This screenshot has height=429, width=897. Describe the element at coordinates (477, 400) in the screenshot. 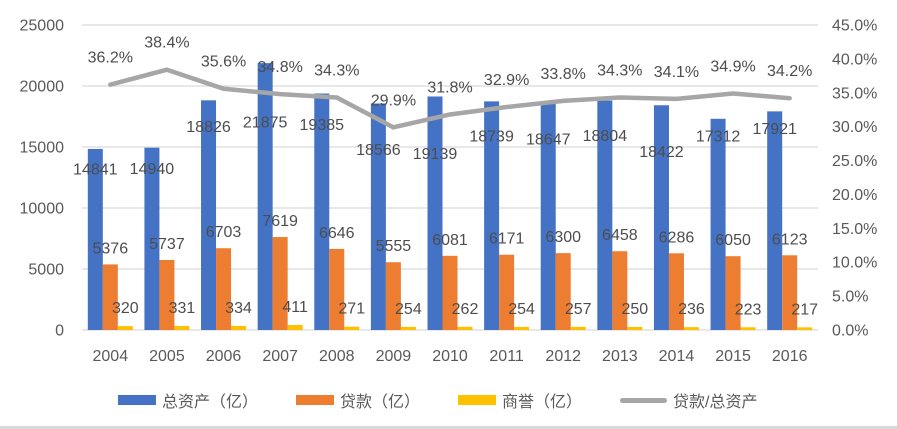

I see `legend-swatch-商誉（亿）` at that location.